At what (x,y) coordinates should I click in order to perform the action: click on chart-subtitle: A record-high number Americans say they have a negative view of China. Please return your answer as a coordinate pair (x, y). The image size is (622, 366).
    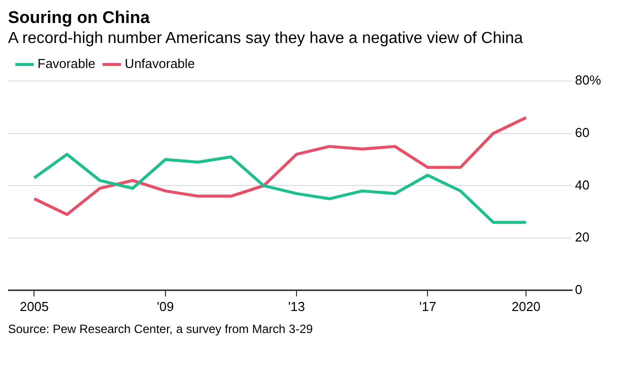
    Looking at the image, I should click on (266, 39).